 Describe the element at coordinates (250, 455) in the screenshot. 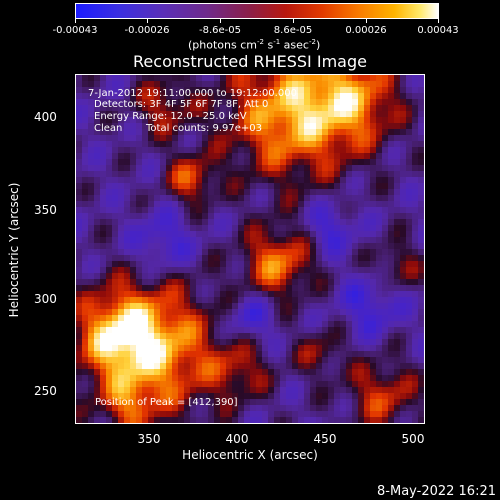

I see `x-axis-label: Heliocentric X (arcsec)` at that location.